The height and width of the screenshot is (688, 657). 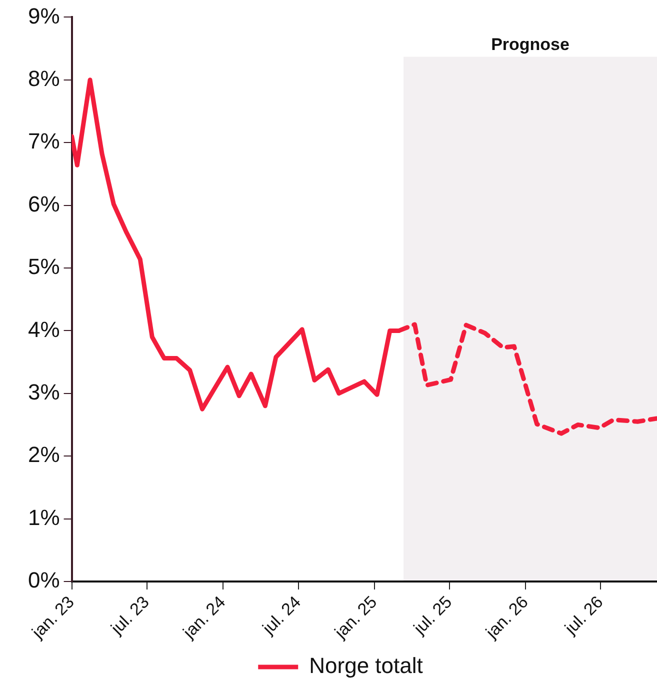 What do you see at coordinates (44, 517) in the screenshot?
I see `y-tick-label: 1%` at bounding box center [44, 517].